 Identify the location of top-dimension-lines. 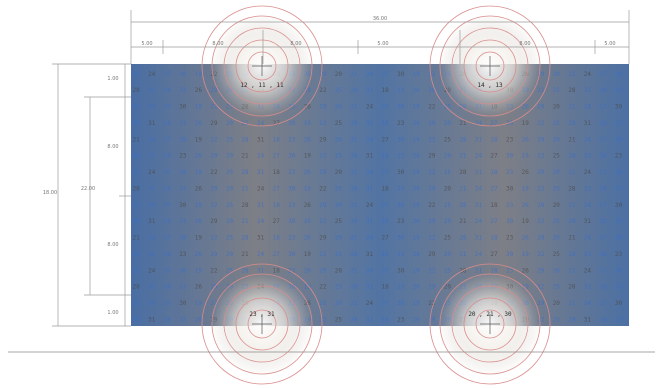
(380, 37).